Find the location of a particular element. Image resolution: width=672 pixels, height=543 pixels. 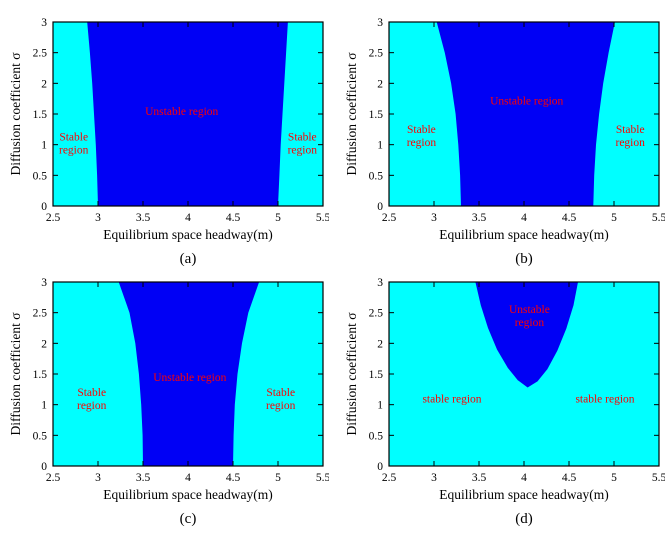

panel-caption: (d) is located at coordinates (524, 519).